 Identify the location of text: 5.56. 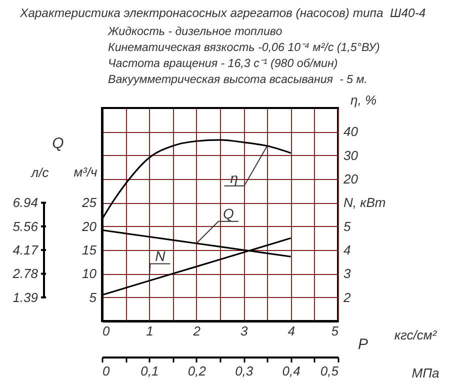
(25, 226).